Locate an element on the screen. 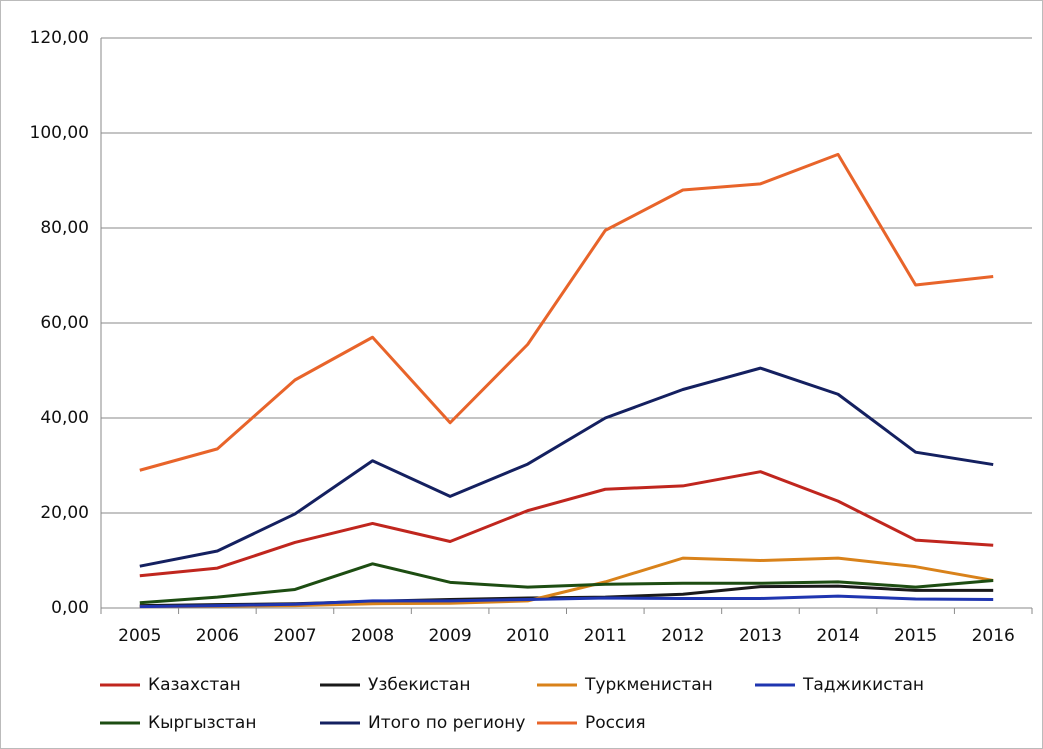 Image resolution: width=1043 pixels, height=749 pixels. legend-label: Кыргызстан is located at coordinates (202, 723).